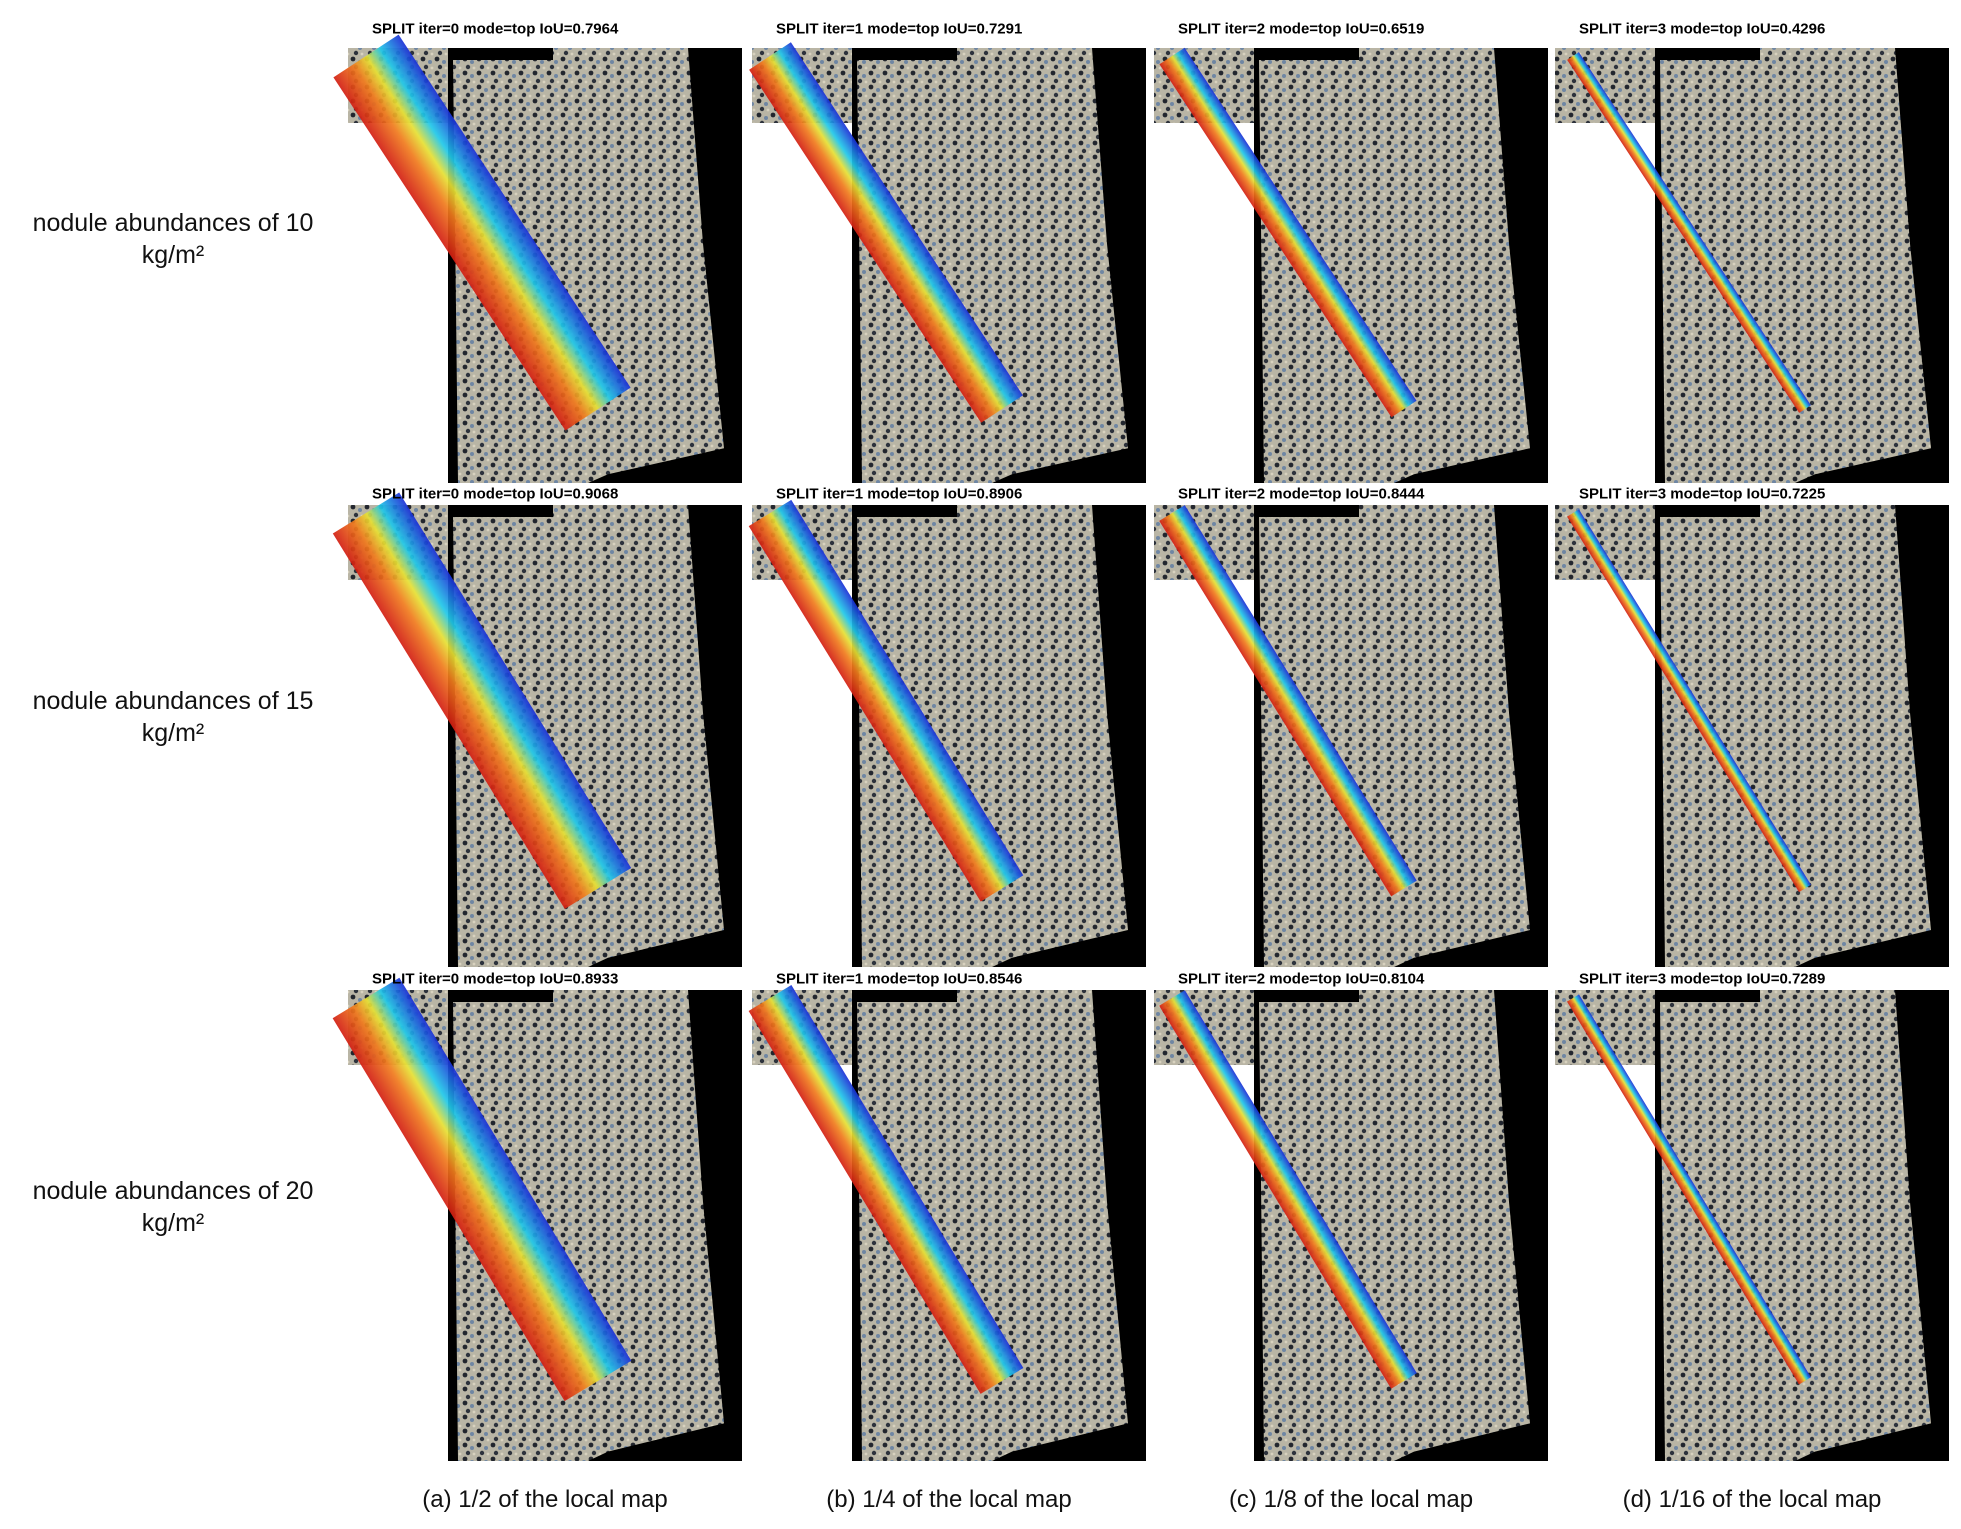  I want to click on panel-title: SPLIT iter=0 mode=top IoU=0.8933, so click(495, 979).